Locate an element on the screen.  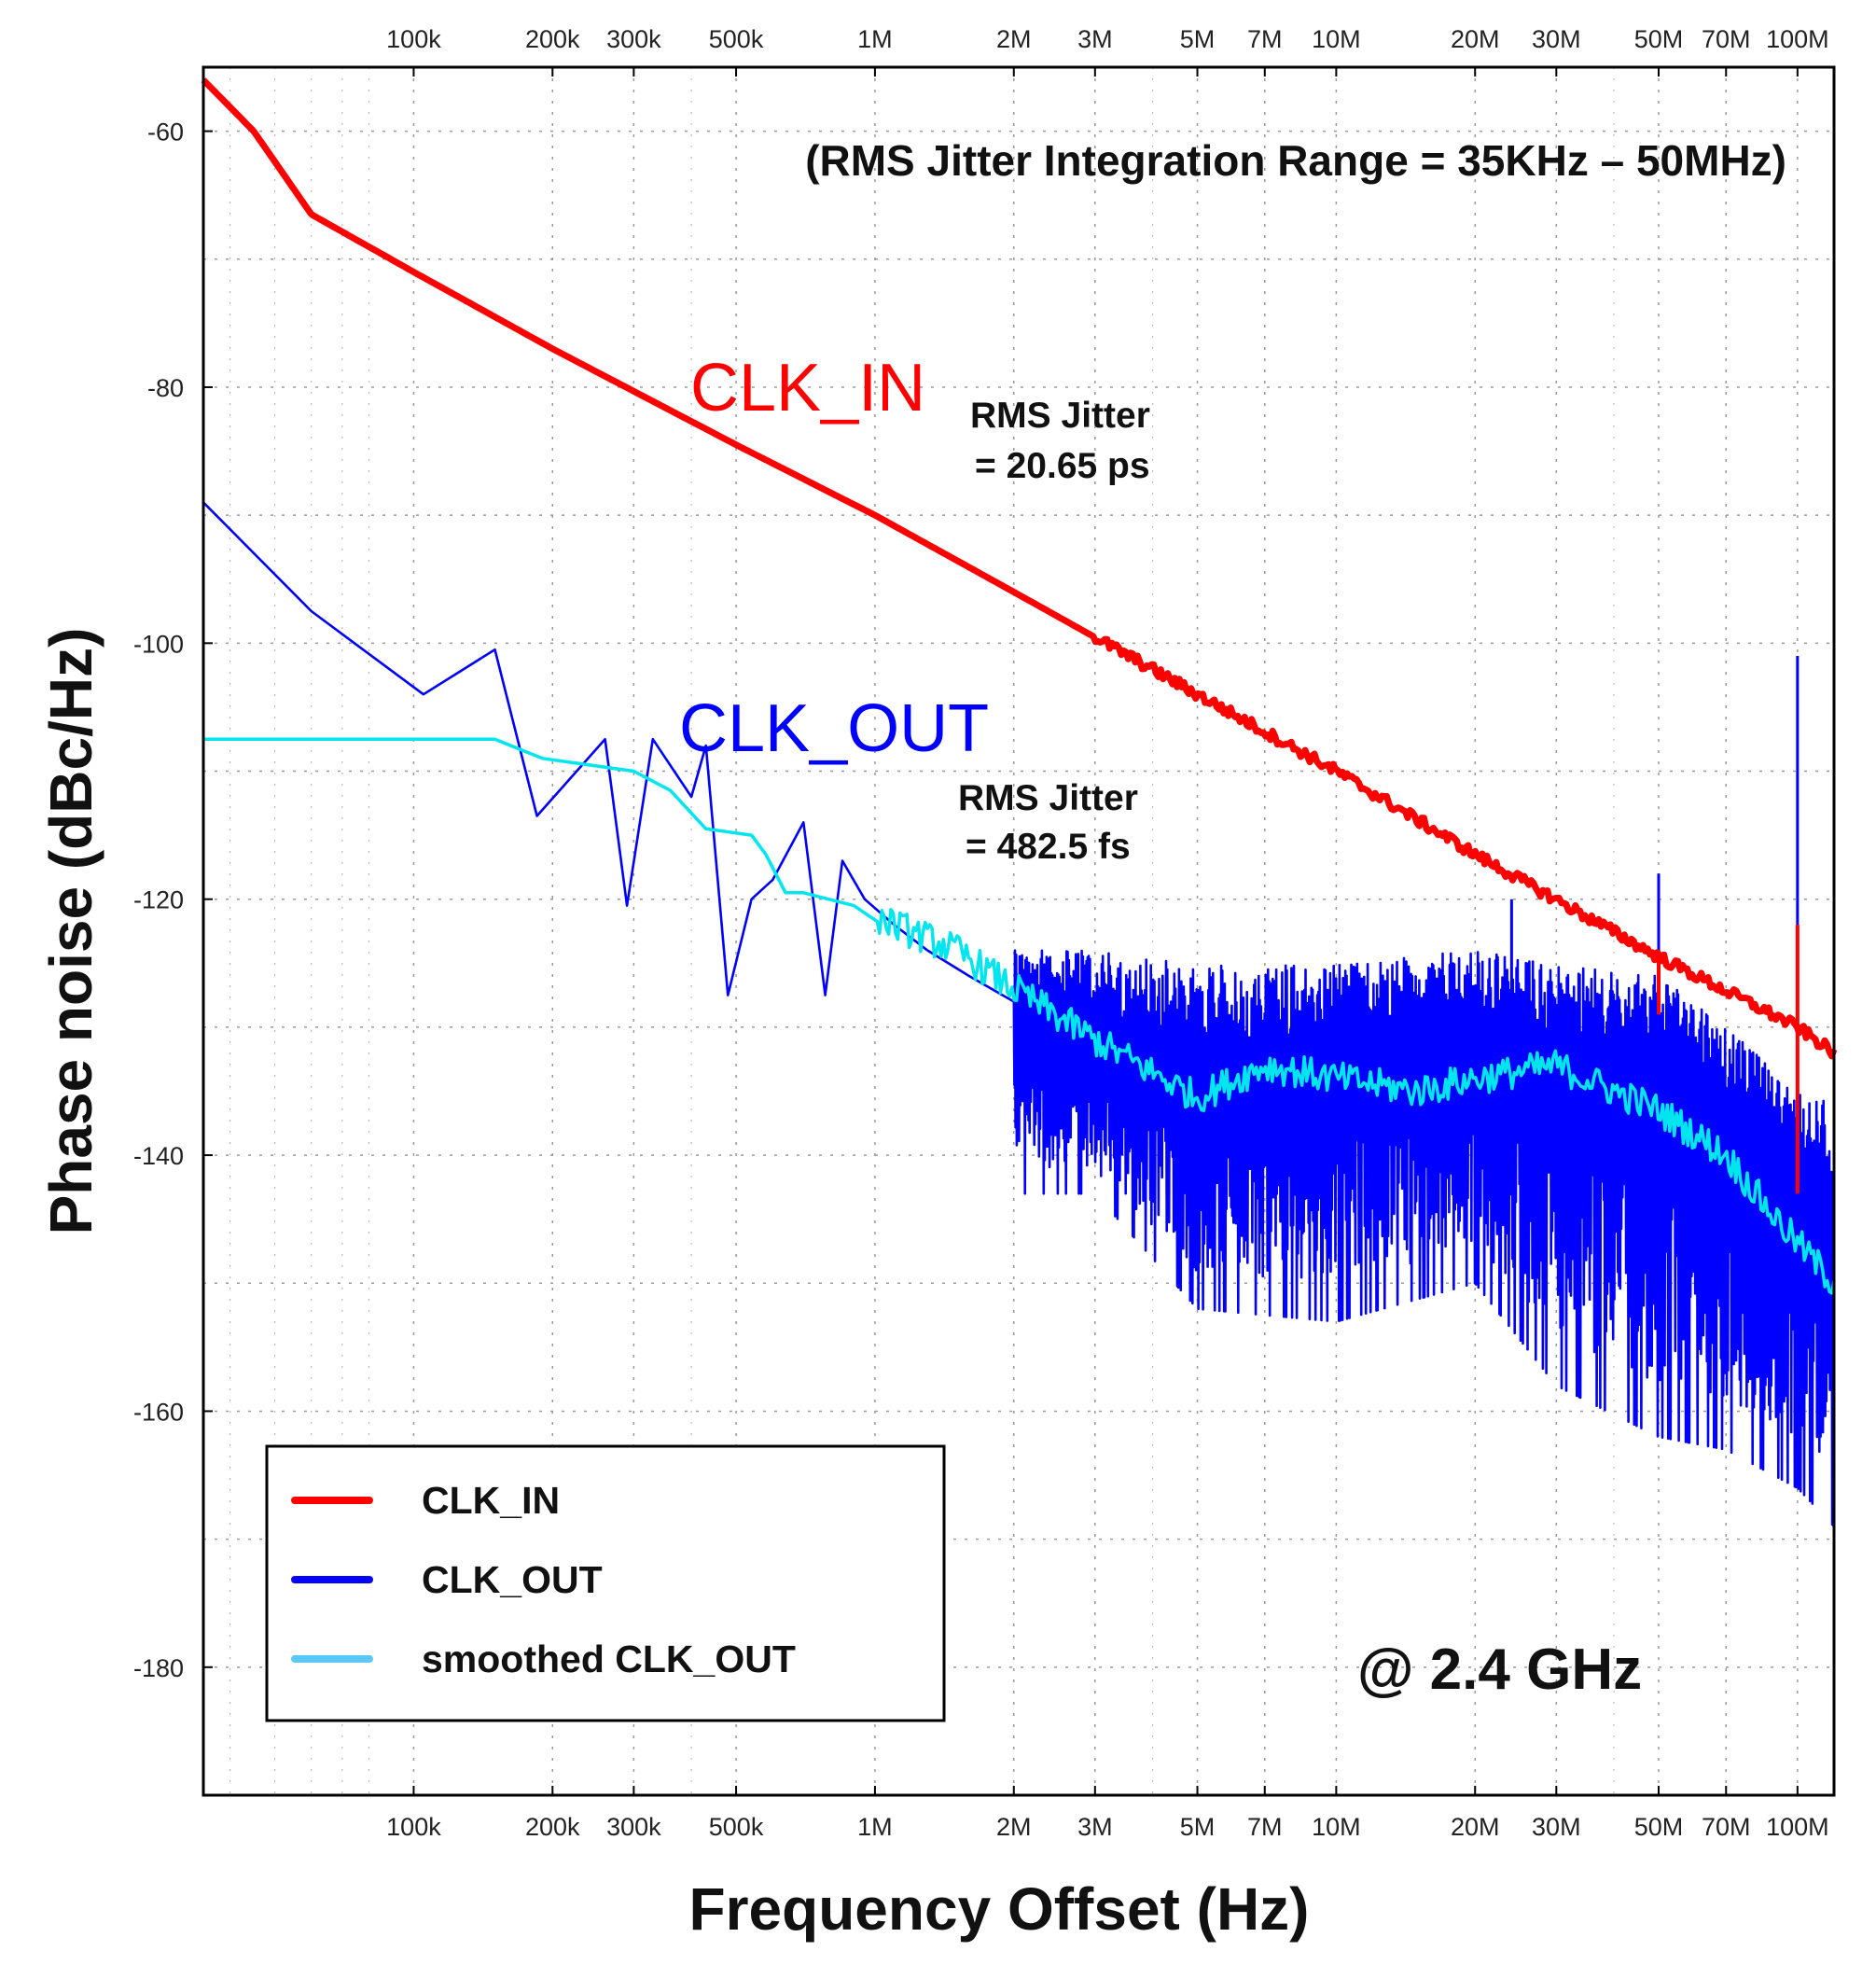
x-tick-label-top-3M: 3M is located at coordinates (1095, 39).